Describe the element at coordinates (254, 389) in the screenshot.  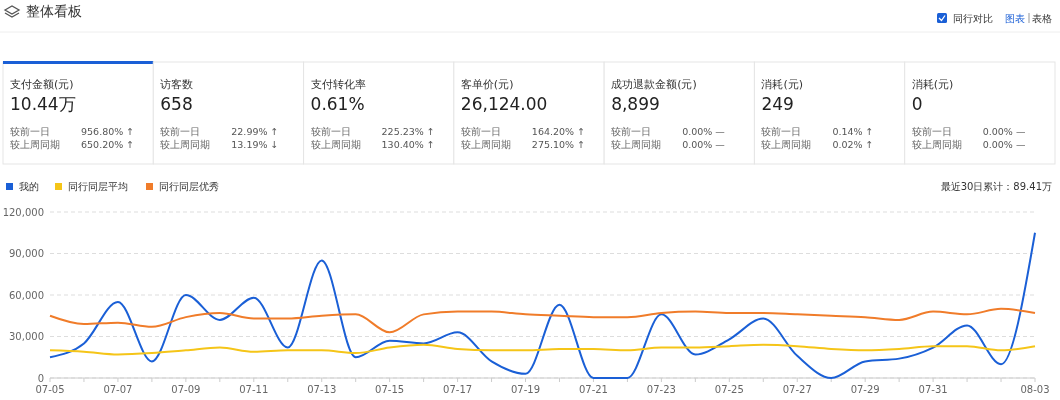
I see `x-tick-label: 07-11` at that location.